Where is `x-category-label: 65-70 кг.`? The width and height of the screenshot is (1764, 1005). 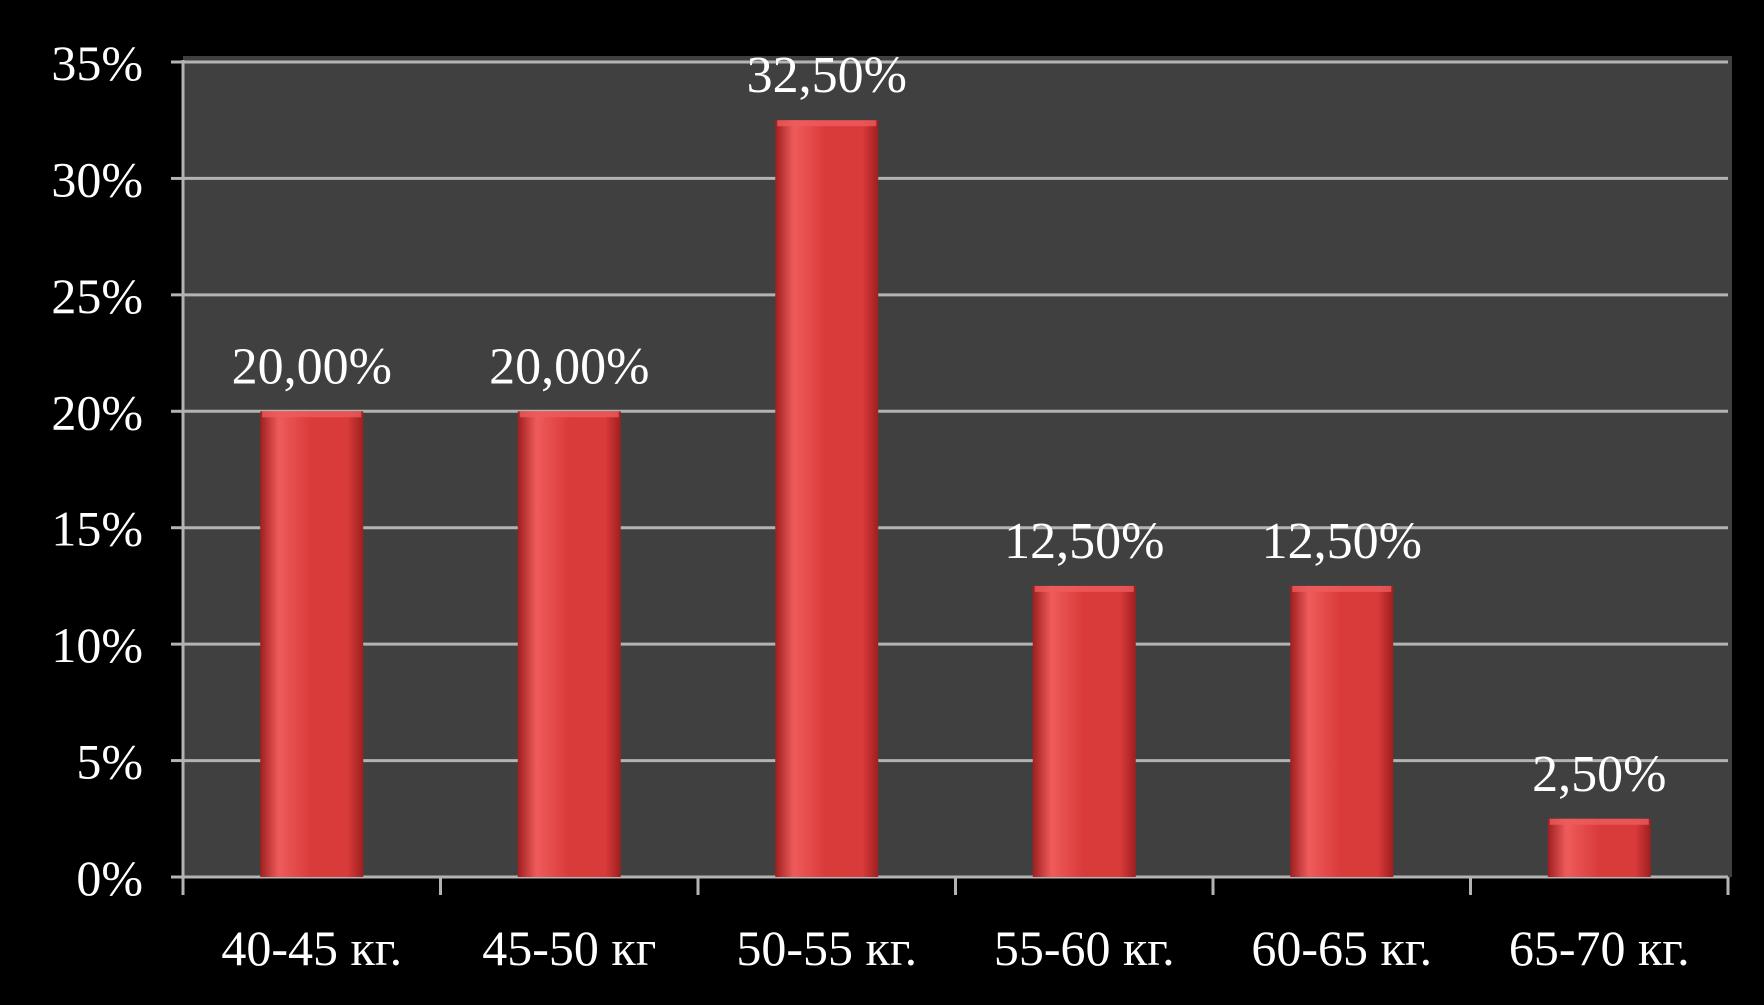 x-category-label: 65-70 кг. is located at coordinates (1599, 948).